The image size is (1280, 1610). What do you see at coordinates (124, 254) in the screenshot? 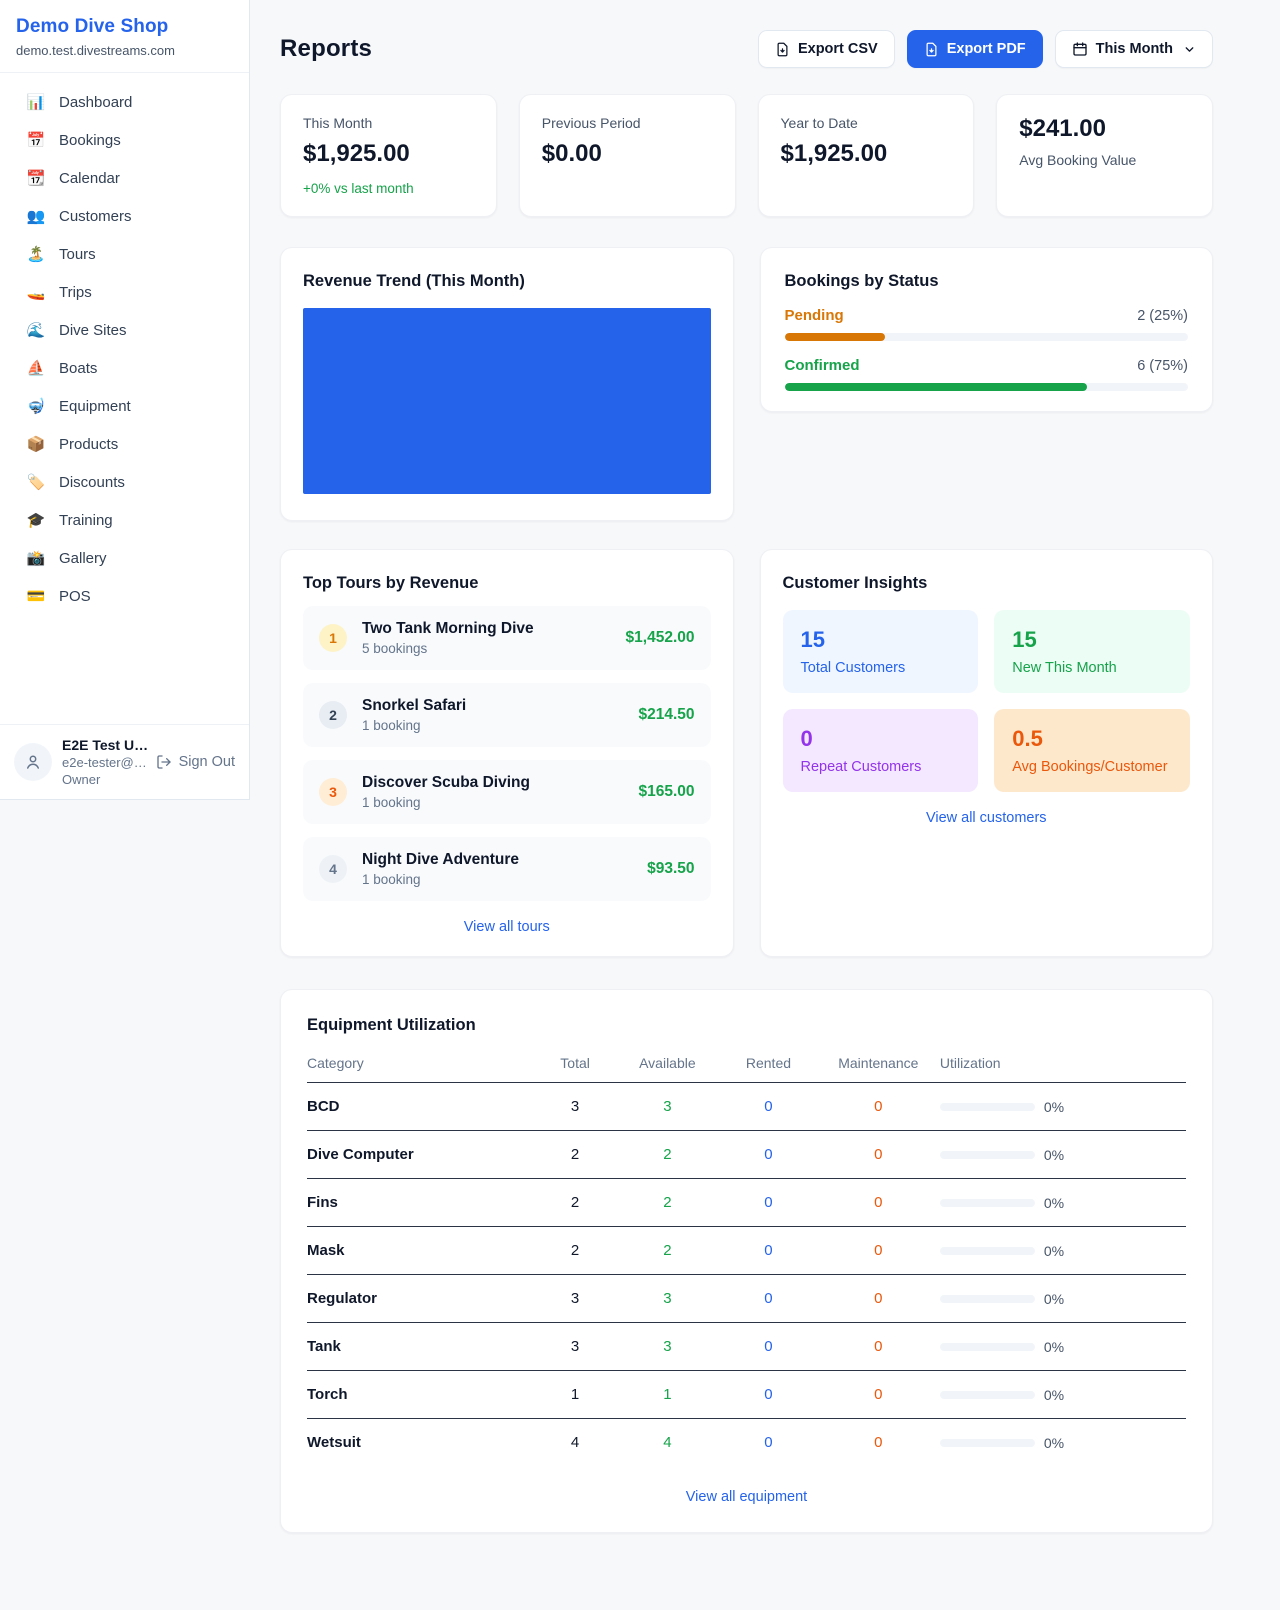
I see `sidebar-item-tours: 🏝️ Tours` at bounding box center [124, 254].